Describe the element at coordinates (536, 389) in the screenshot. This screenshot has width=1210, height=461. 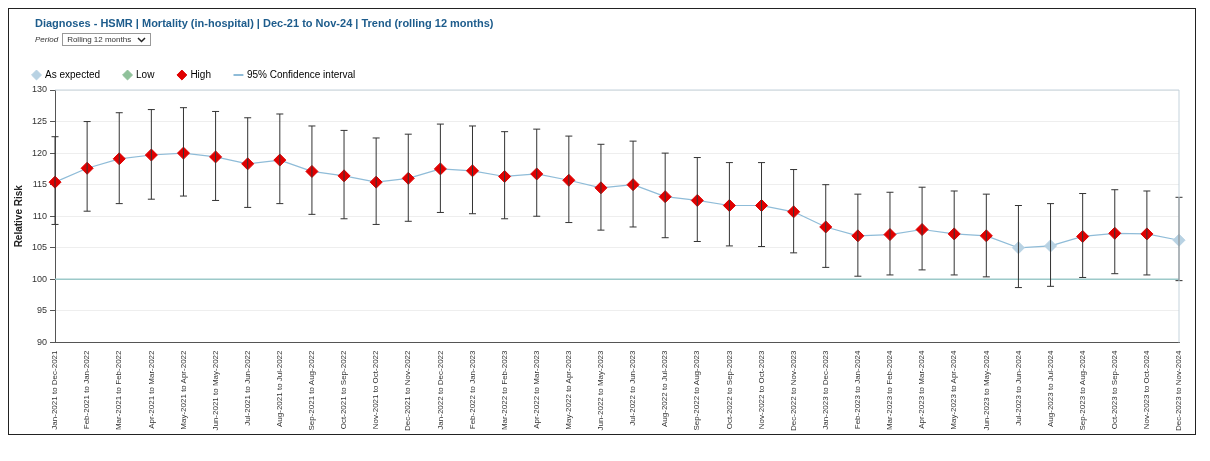
I see `x-tick-label: Apr-2022 to Mar-2023` at that location.